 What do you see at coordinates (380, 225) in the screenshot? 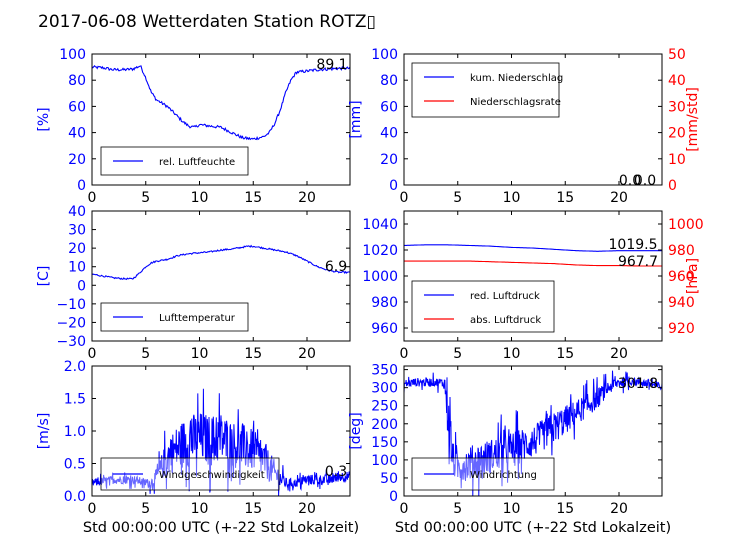
I see `y-tick-label: 1040` at bounding box center [380, 225].